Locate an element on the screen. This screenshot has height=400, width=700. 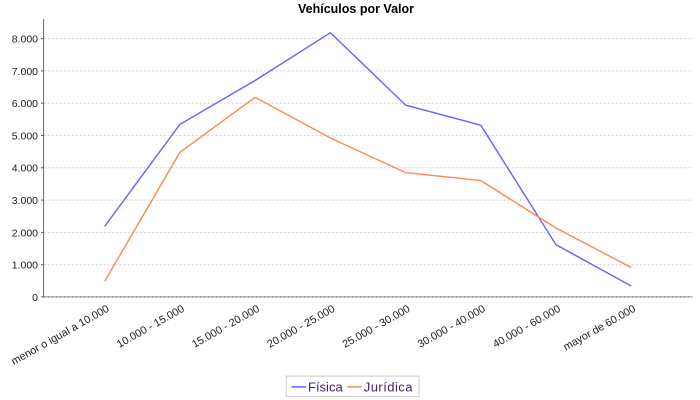
svg-text: 8.000 is located at coordinates (25, 40).